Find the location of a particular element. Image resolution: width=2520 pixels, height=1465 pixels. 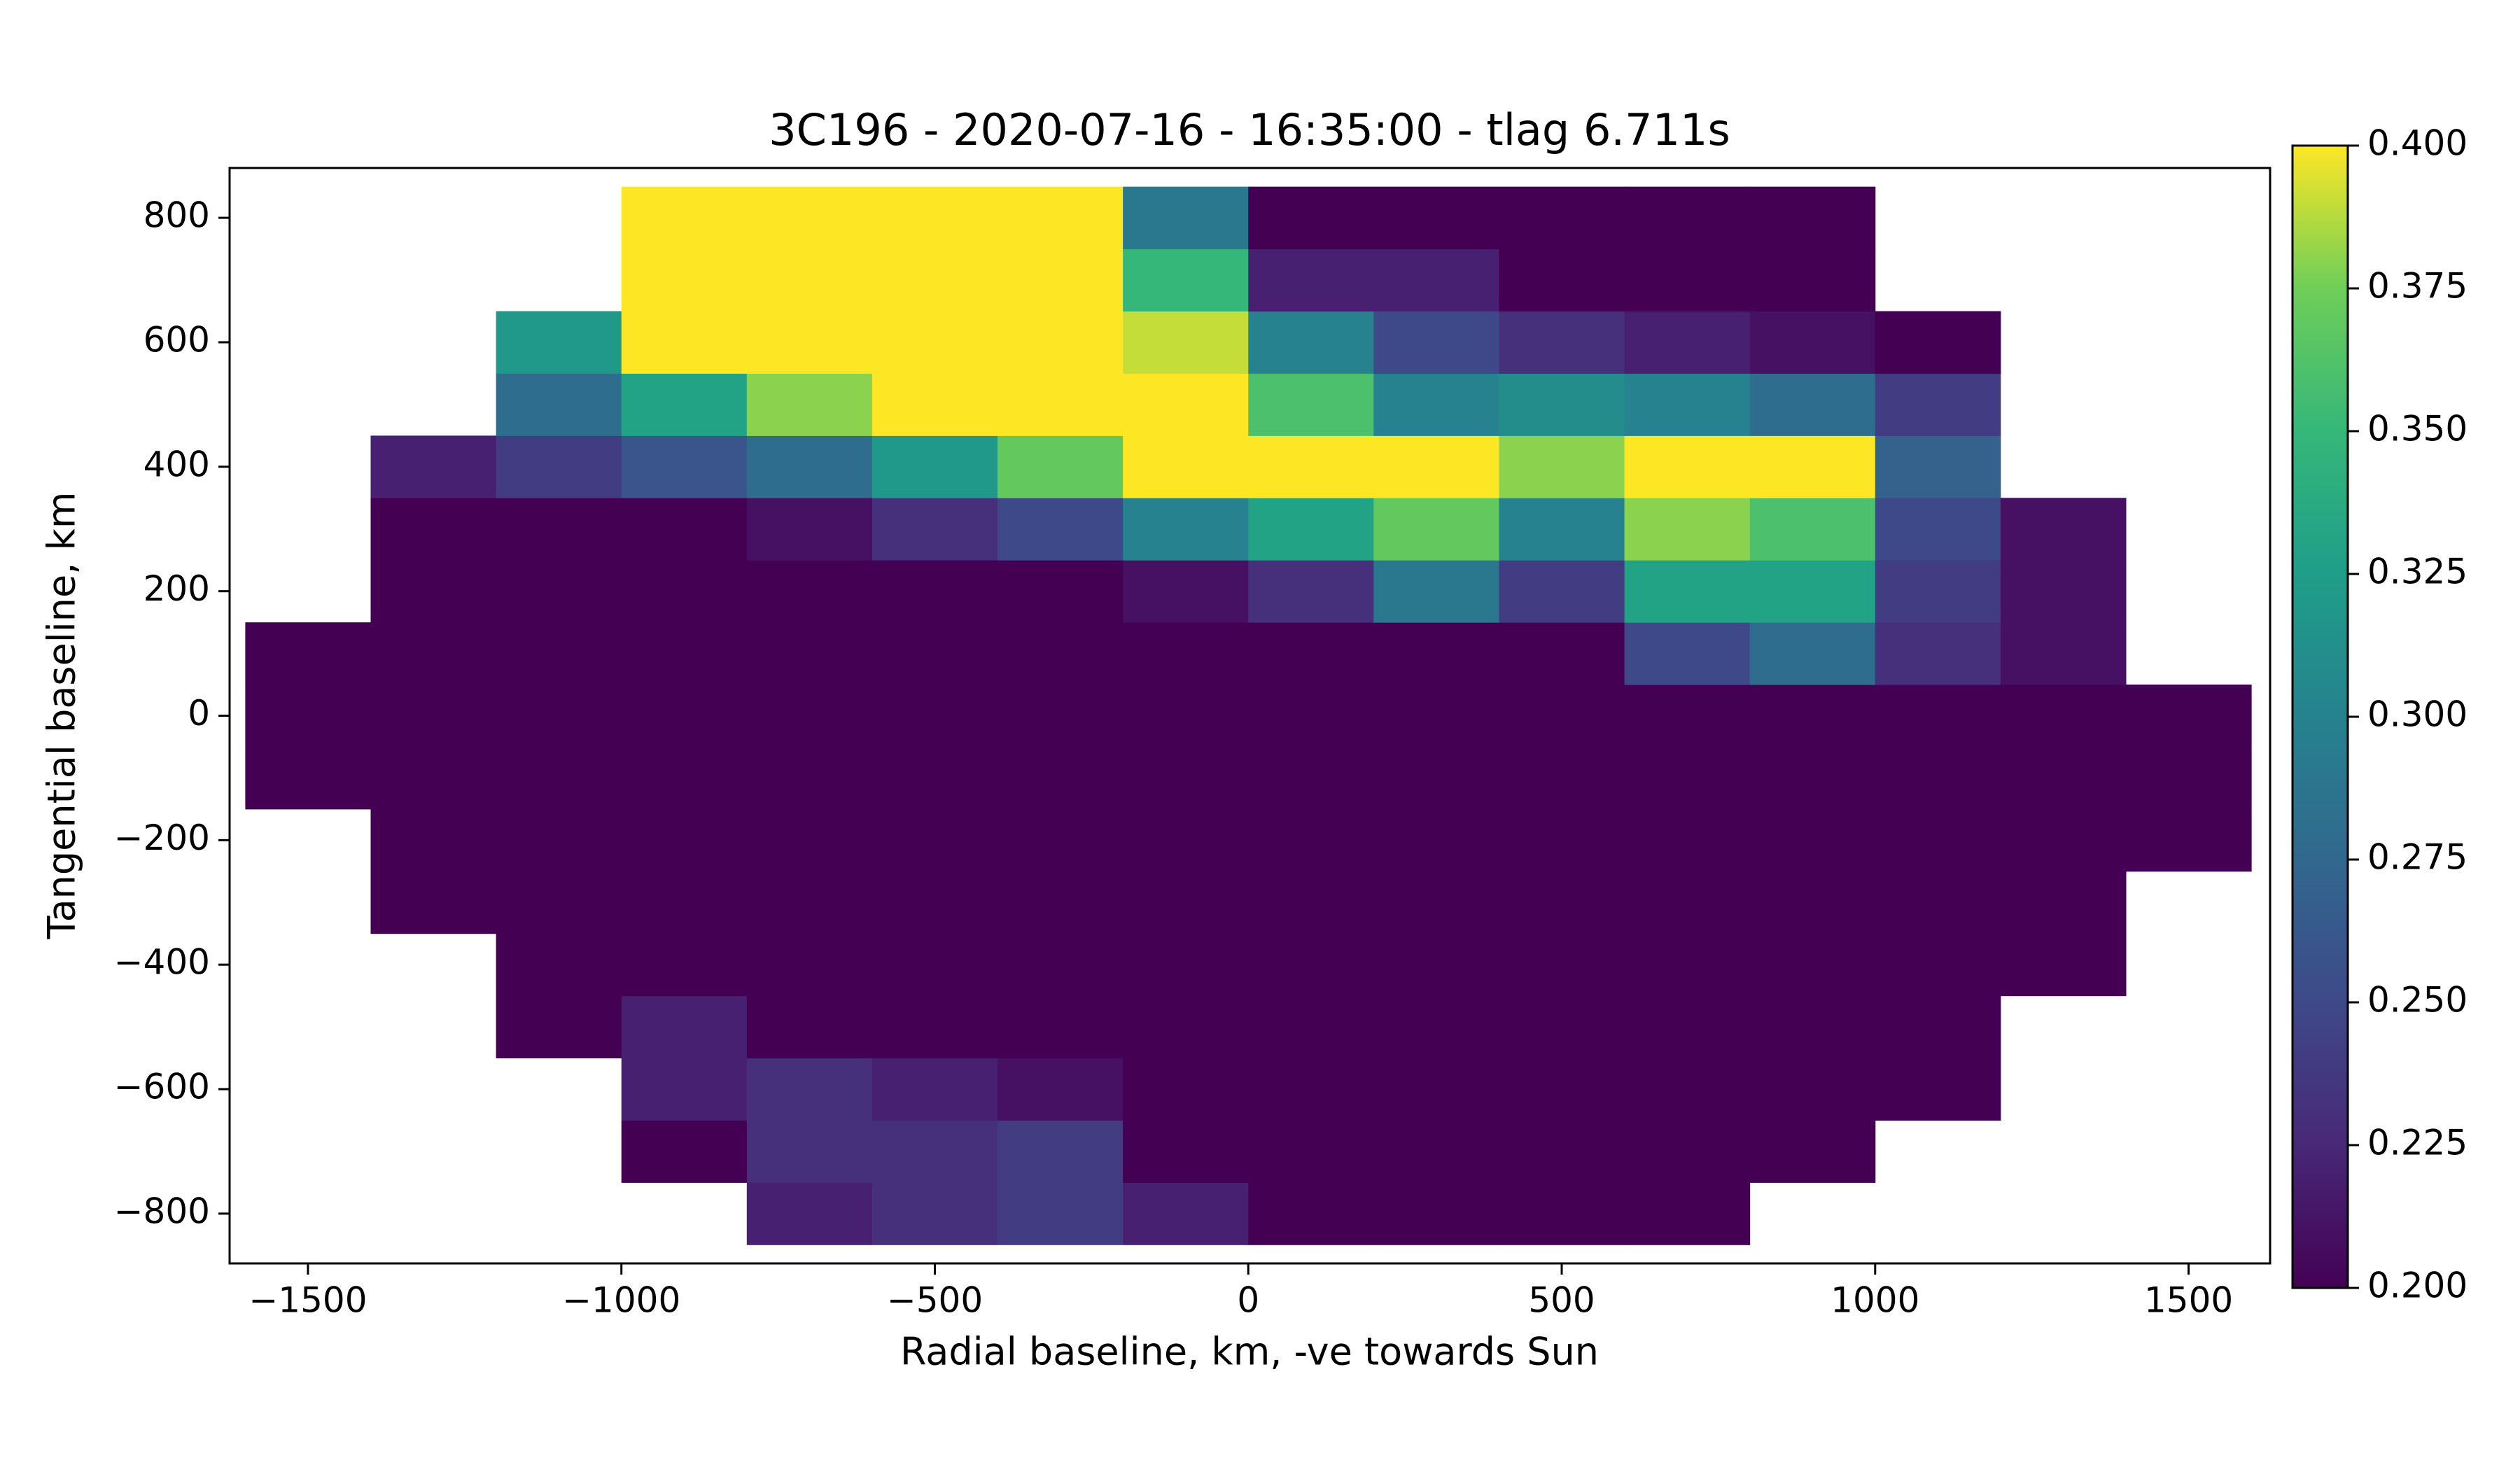

colorbar-tick-label: 0.375 is located at coordinates (2417, 286).